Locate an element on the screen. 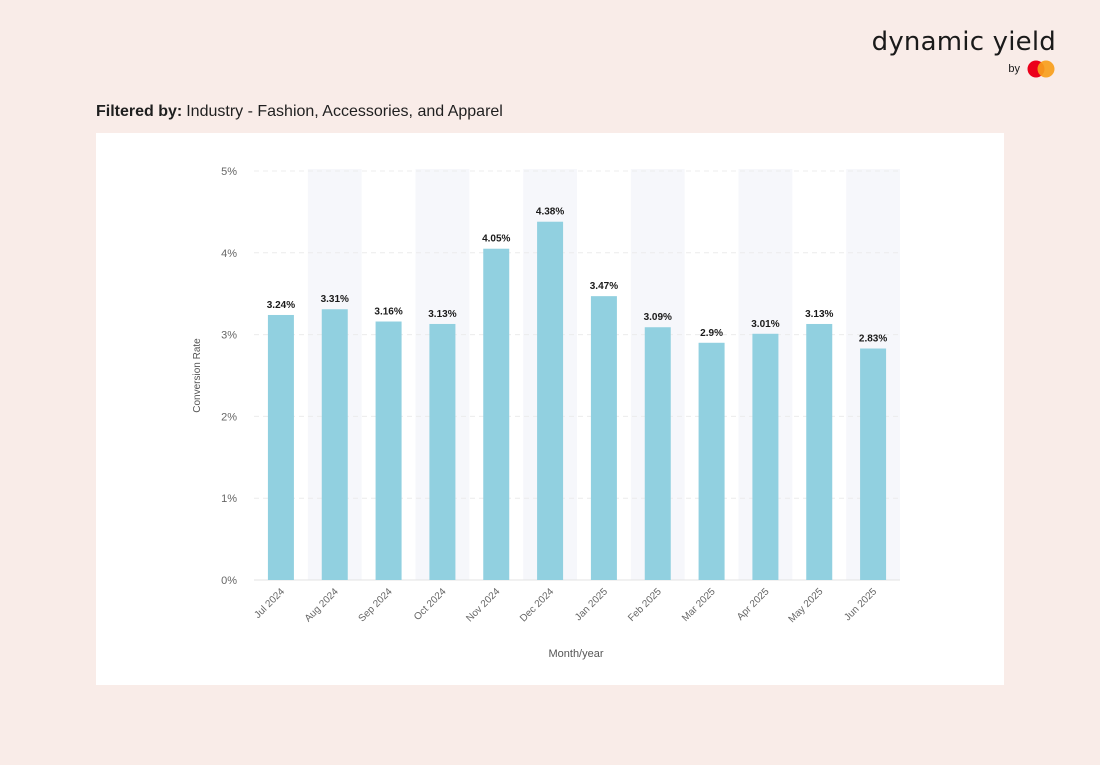  x-axis-label: Month/year is located at coordinates (575, 654).